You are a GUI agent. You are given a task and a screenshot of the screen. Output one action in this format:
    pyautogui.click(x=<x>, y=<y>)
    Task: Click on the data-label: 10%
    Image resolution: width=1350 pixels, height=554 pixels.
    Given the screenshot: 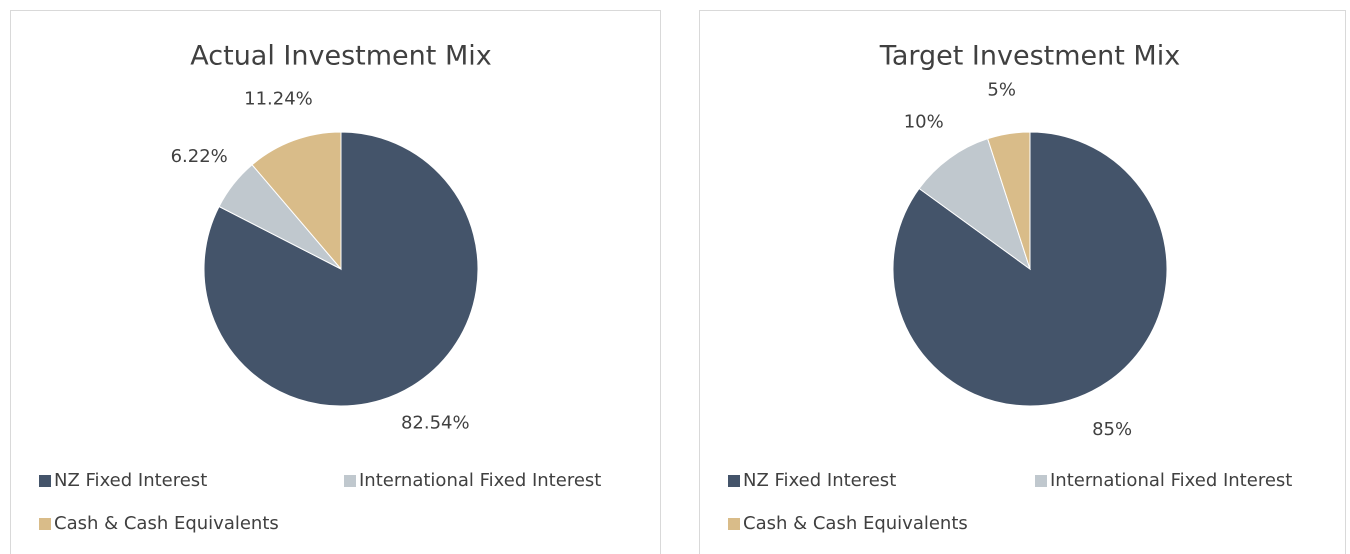 What is the action you would take?
    pyautogui.click(x=924, y=122)
    